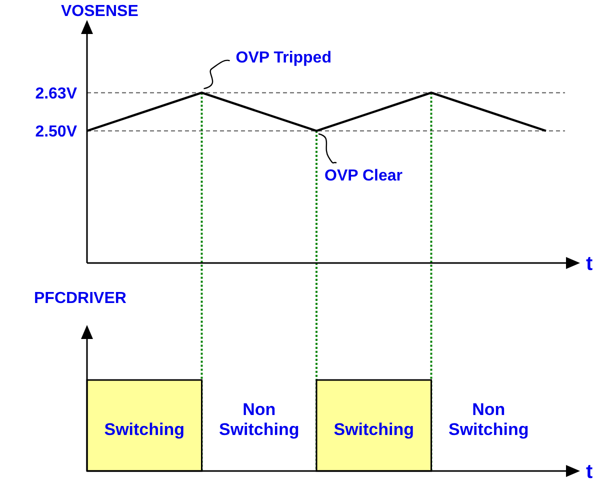 The width and height of the screenshot is (594, 480). I want to click on y-axis-title: PFCDRIVER, so click(80, 298).